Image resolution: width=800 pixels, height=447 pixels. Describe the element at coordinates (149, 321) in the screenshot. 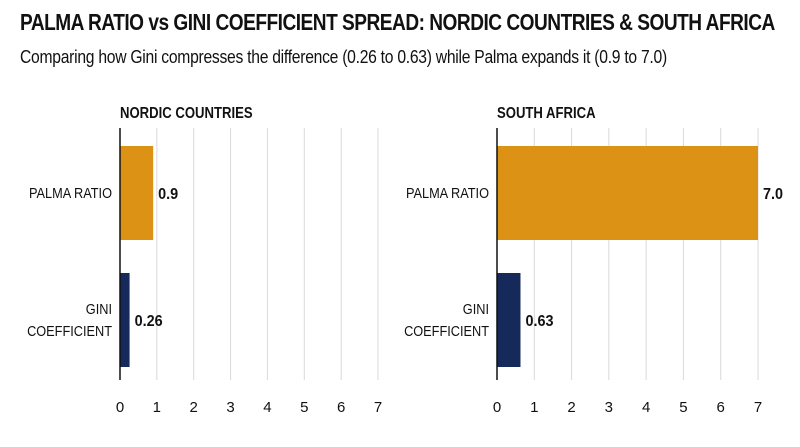

I see `value-label: 0.26` at that location.